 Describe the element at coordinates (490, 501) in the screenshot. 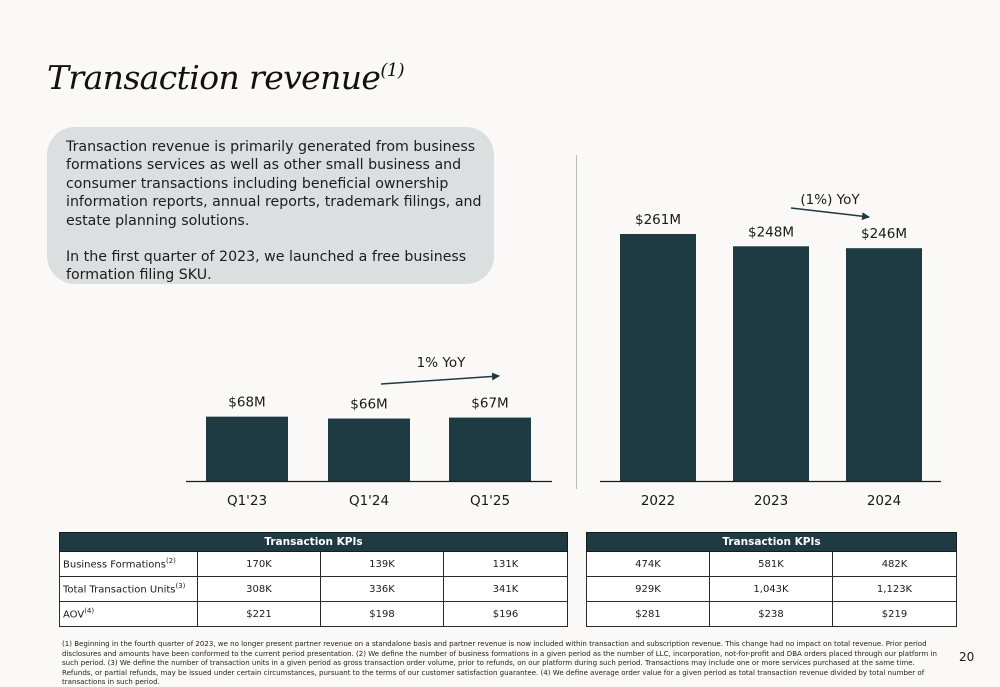

I see `tick-label: Q1'25` at that location.